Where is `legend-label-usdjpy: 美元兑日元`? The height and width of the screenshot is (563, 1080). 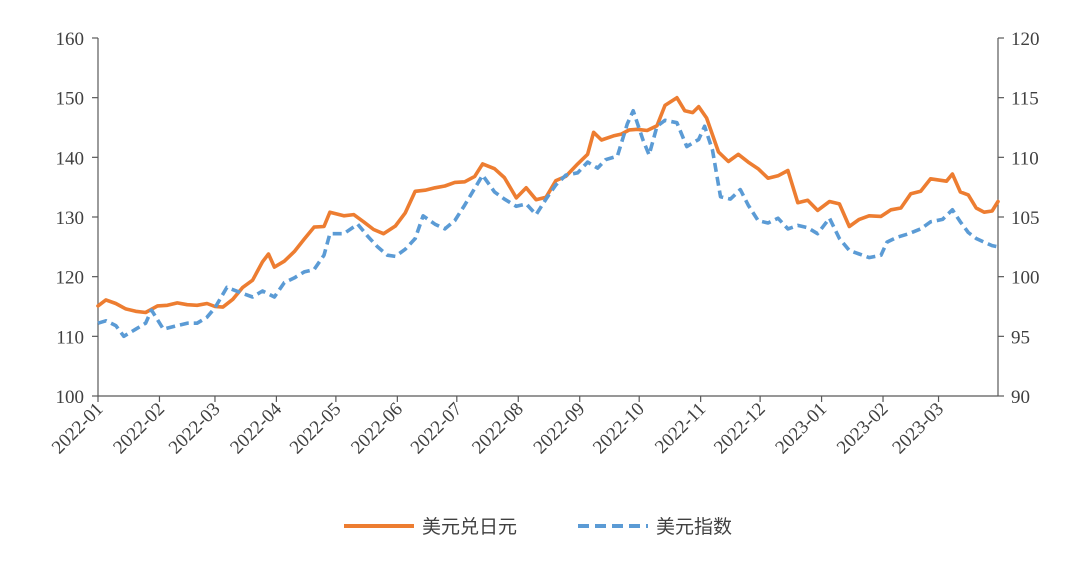
legend-label-usdjpy: 美元兑日元 is located at coordinates (469, 527).